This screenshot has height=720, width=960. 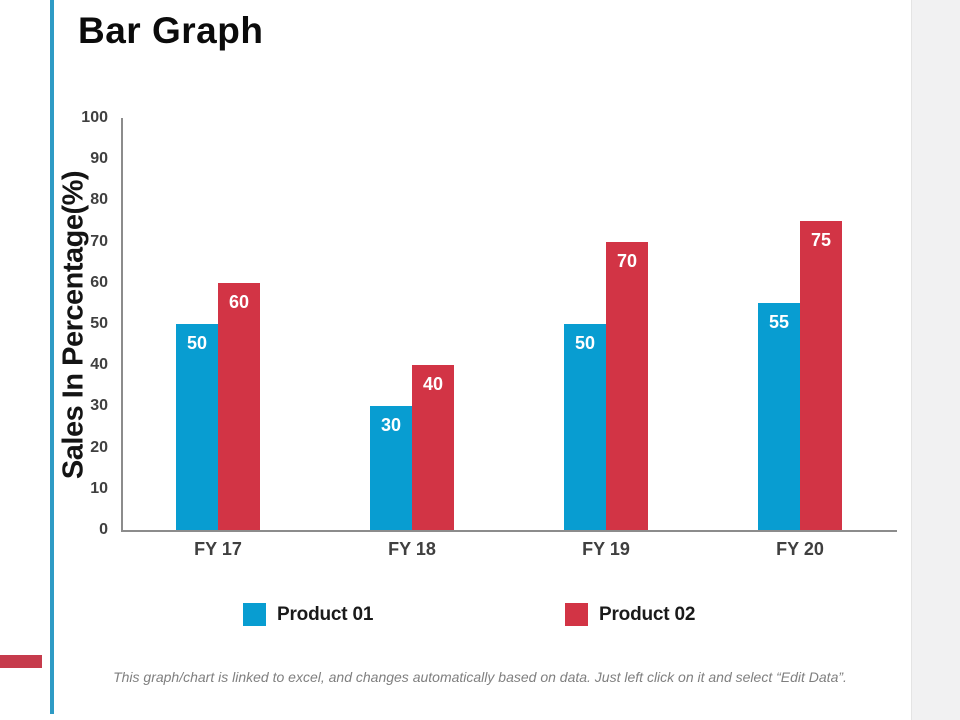 What do you see at coordinates (606, 549) in the screenshot?
I see `x-axis-label-fy-19: FY 19` at bounding box center [606, 549].